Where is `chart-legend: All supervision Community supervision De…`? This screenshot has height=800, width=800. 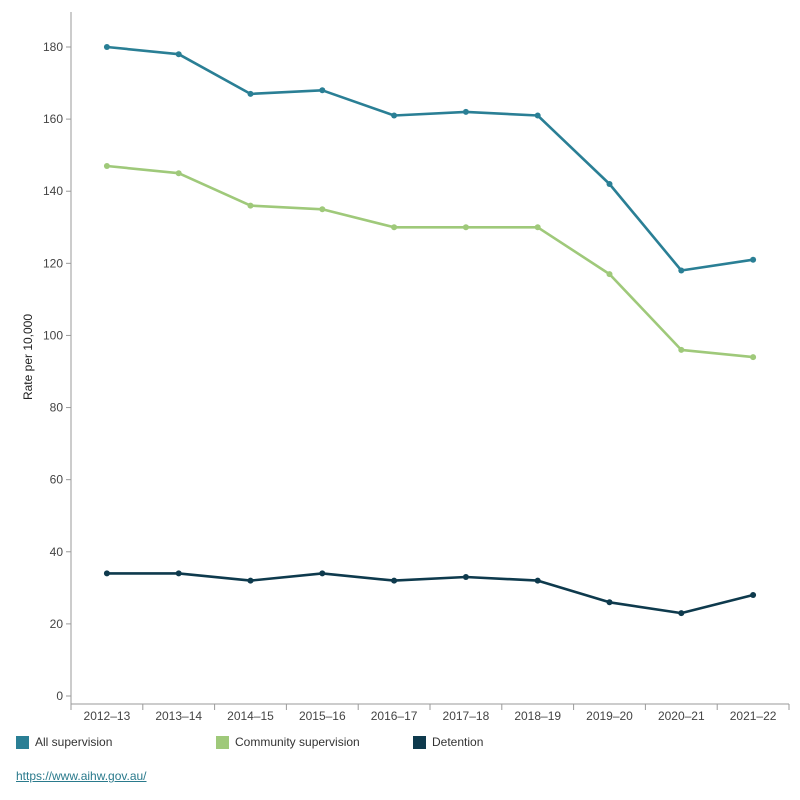
chart-legend: All supervision Community supervision De… is located at coordinates (249, 742).